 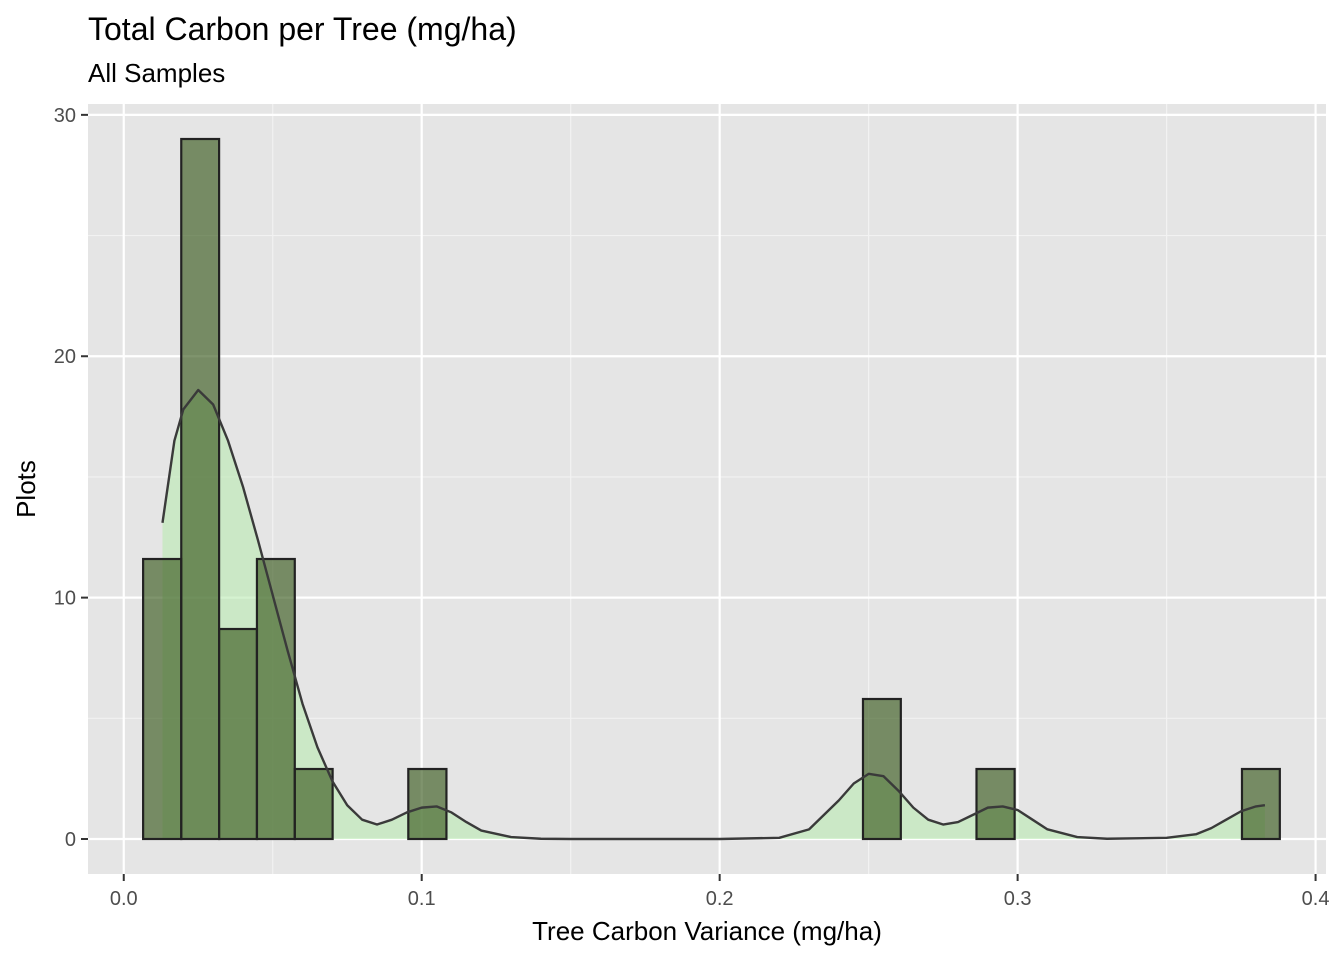 What do you see at coordinates (124, 899) in the screenshot?
I see `x-tick-label: 0.0` at bounding box center [124, 899].